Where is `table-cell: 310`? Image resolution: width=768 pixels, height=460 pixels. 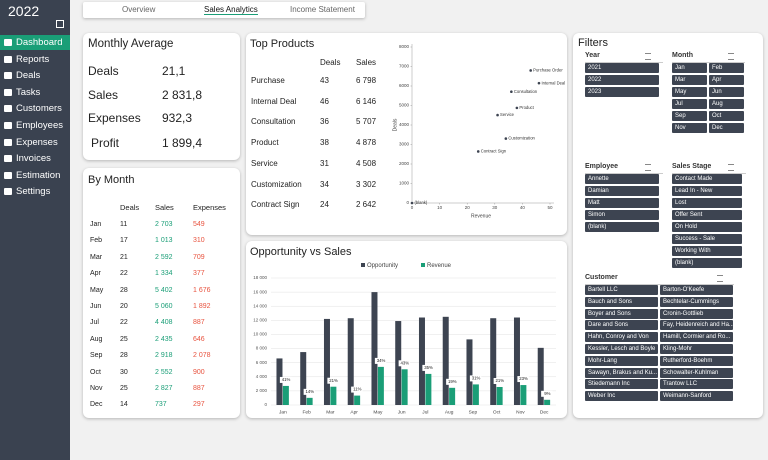 table-cell: 310 is located at coordinates (199, 241).